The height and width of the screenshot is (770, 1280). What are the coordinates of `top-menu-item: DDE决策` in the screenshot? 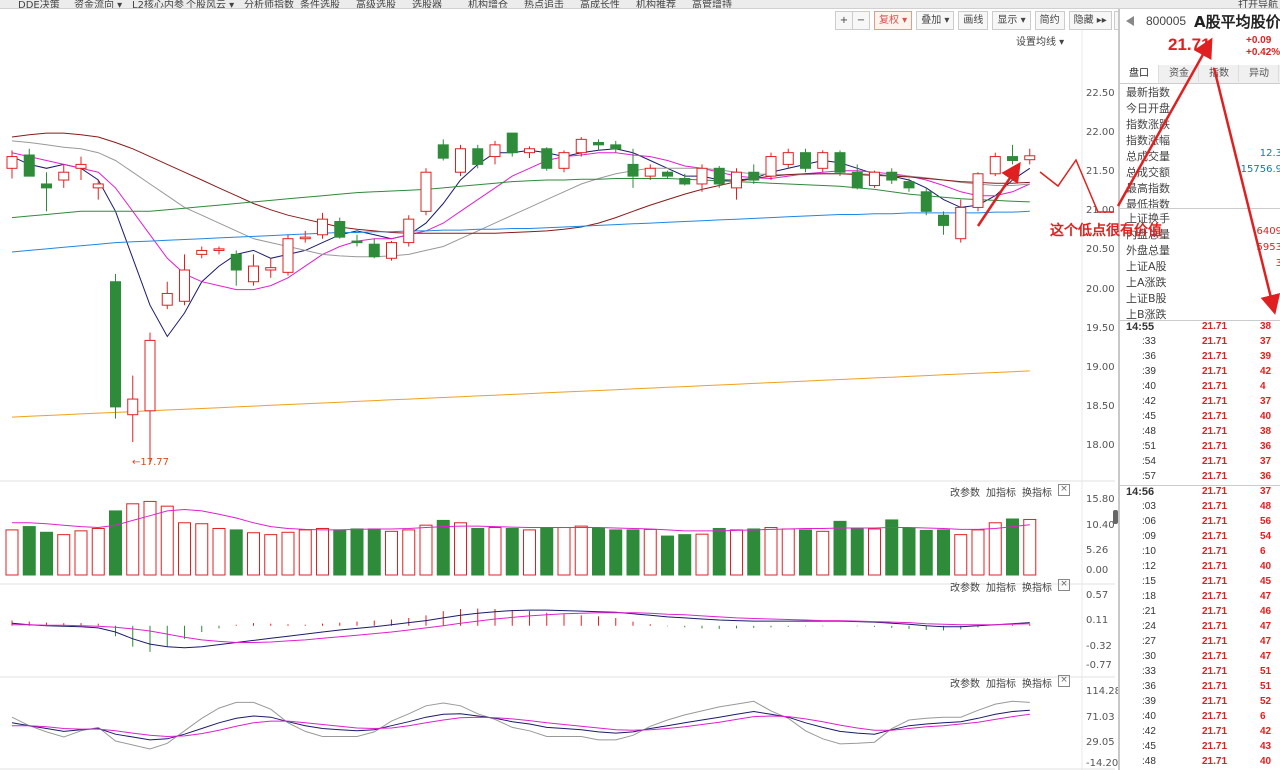 It's located at (39, 4).